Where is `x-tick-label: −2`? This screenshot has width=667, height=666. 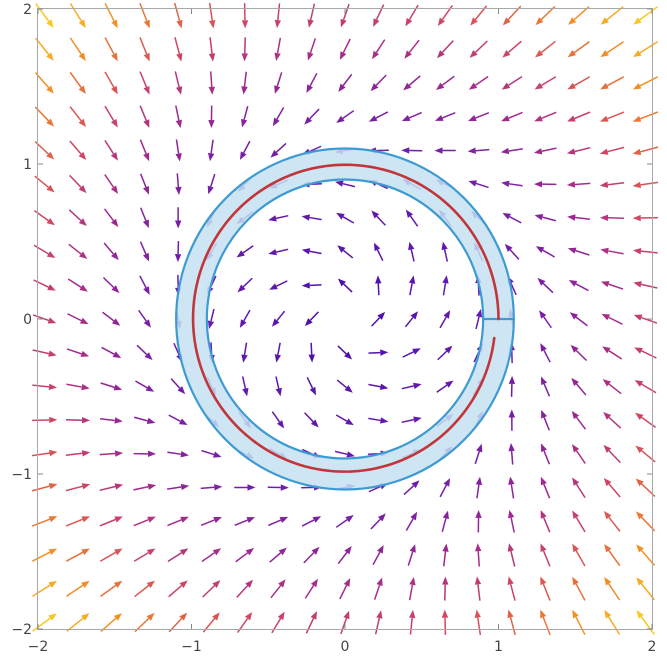
x-tick-label: −2 is located at coordinates (38, 647).